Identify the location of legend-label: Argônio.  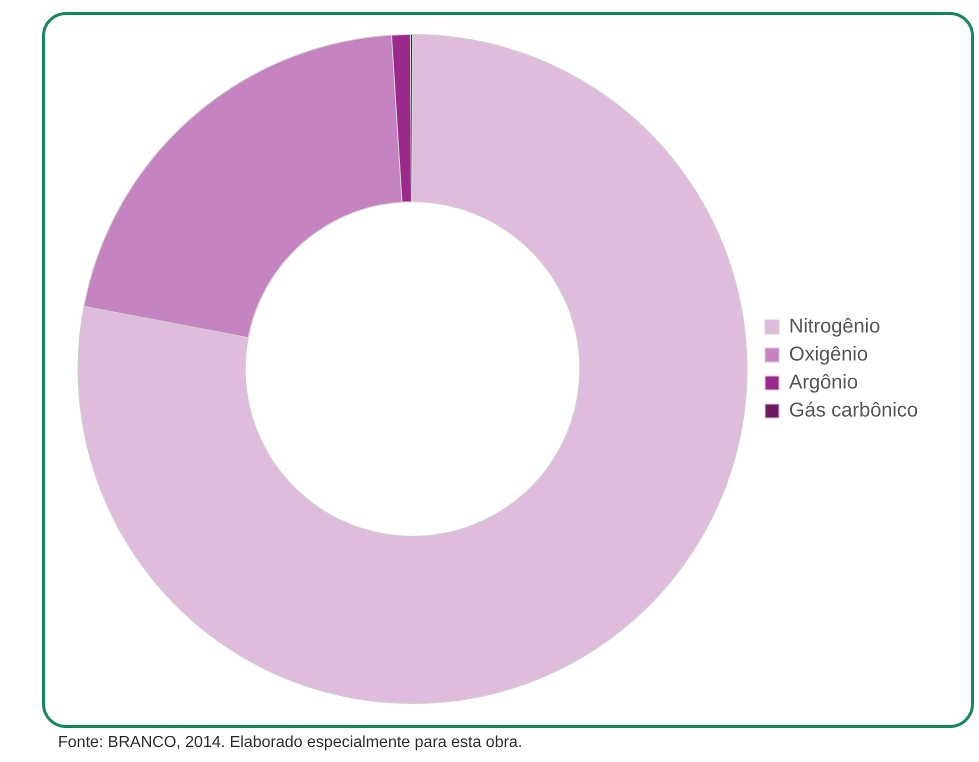
(823, 383).